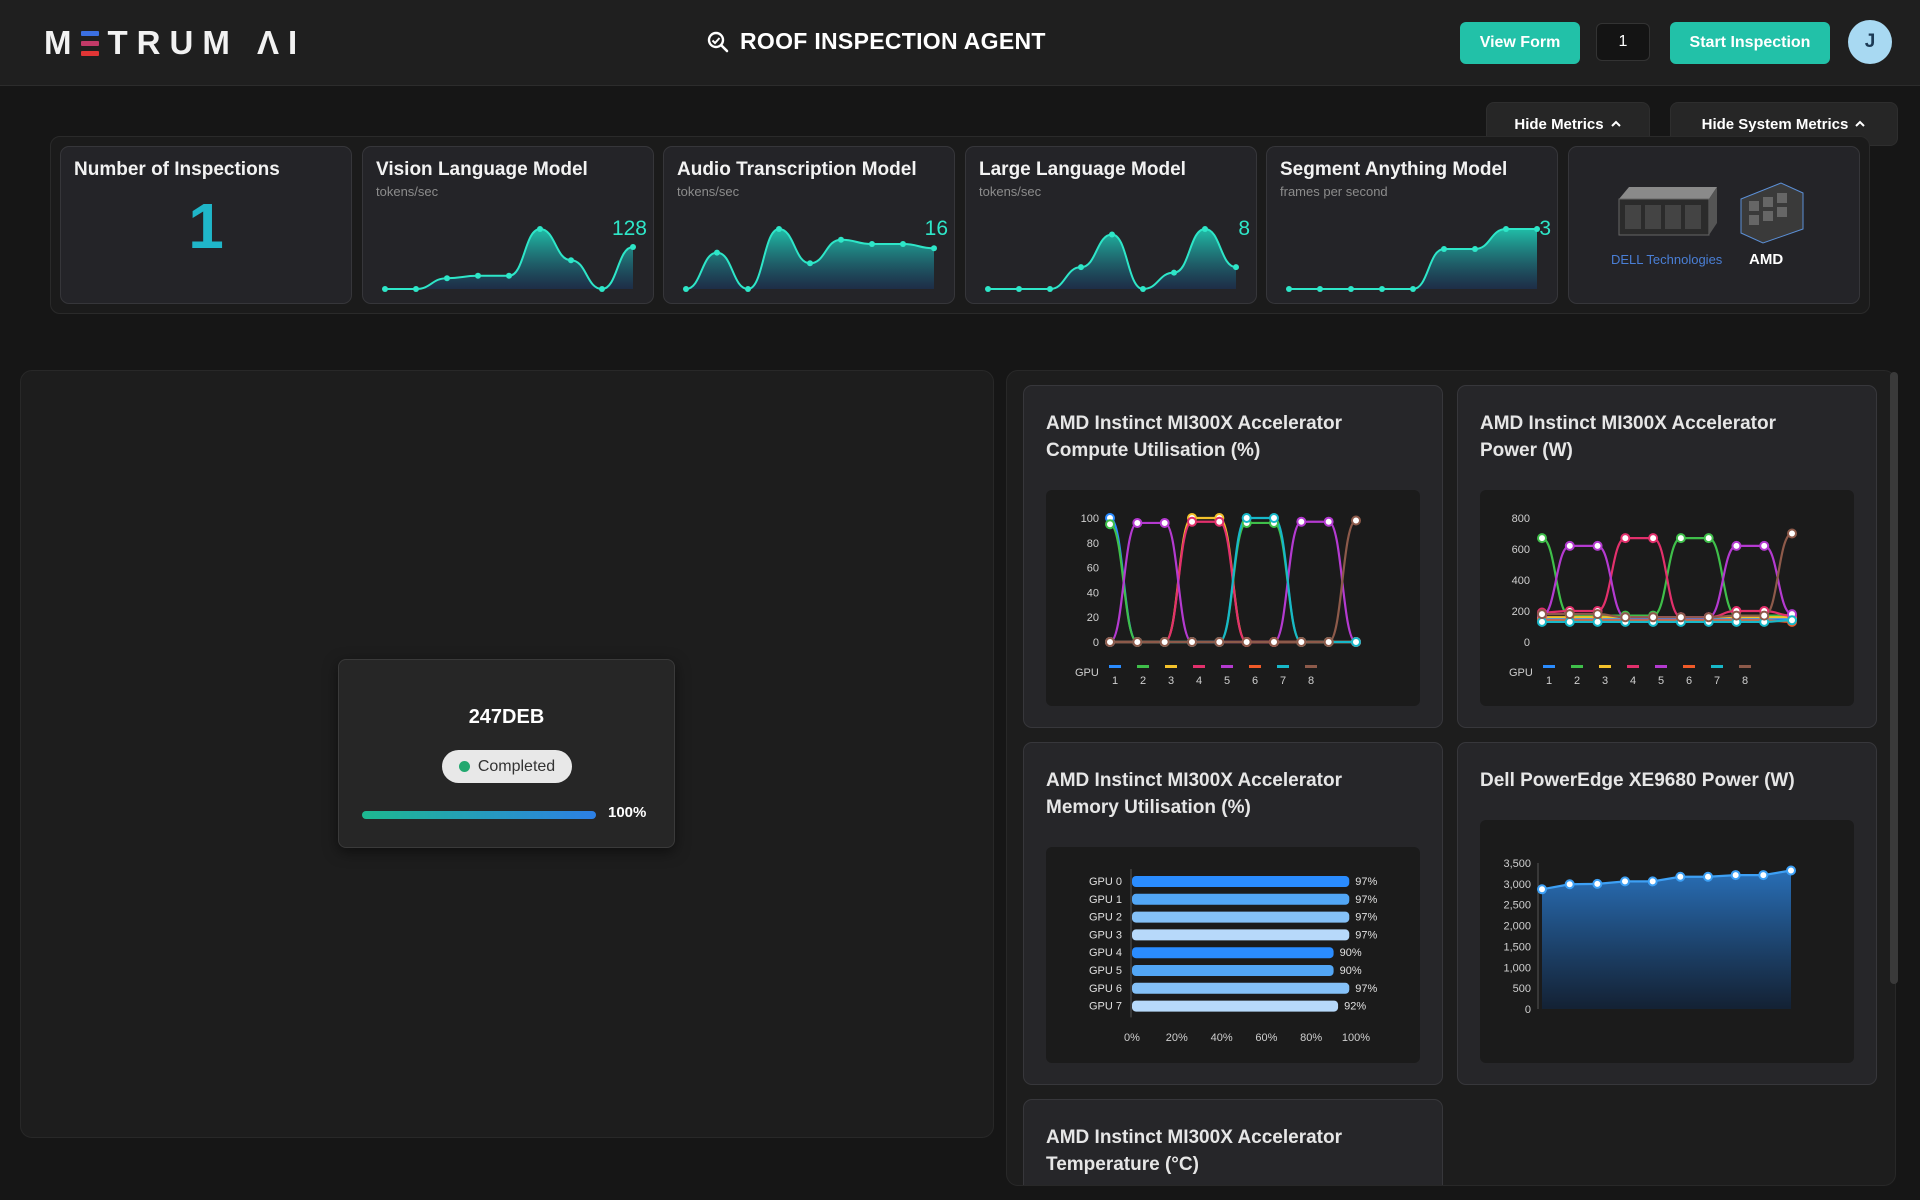 Image resolution: width=1920 pixels, height=1200 pixels. Describe the element at coordinates (1717, 681) in the screenshot. I see `legend-label-gpu-7: 7` at that location.